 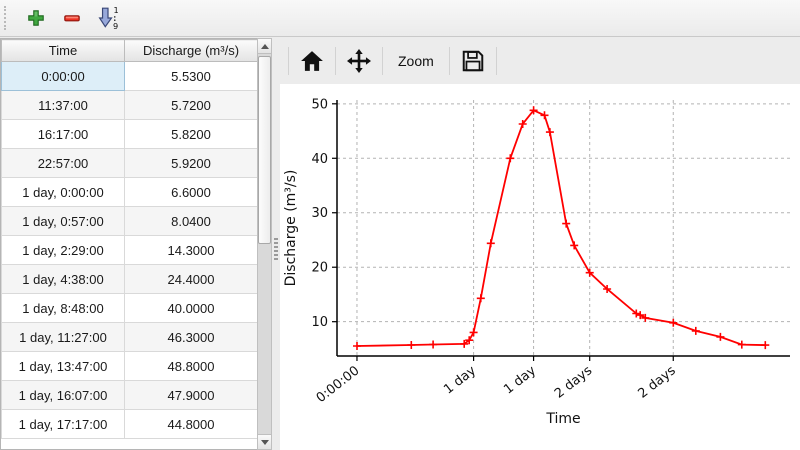 I want to click on y-tick-label: 50, so click(x=319, y=104).